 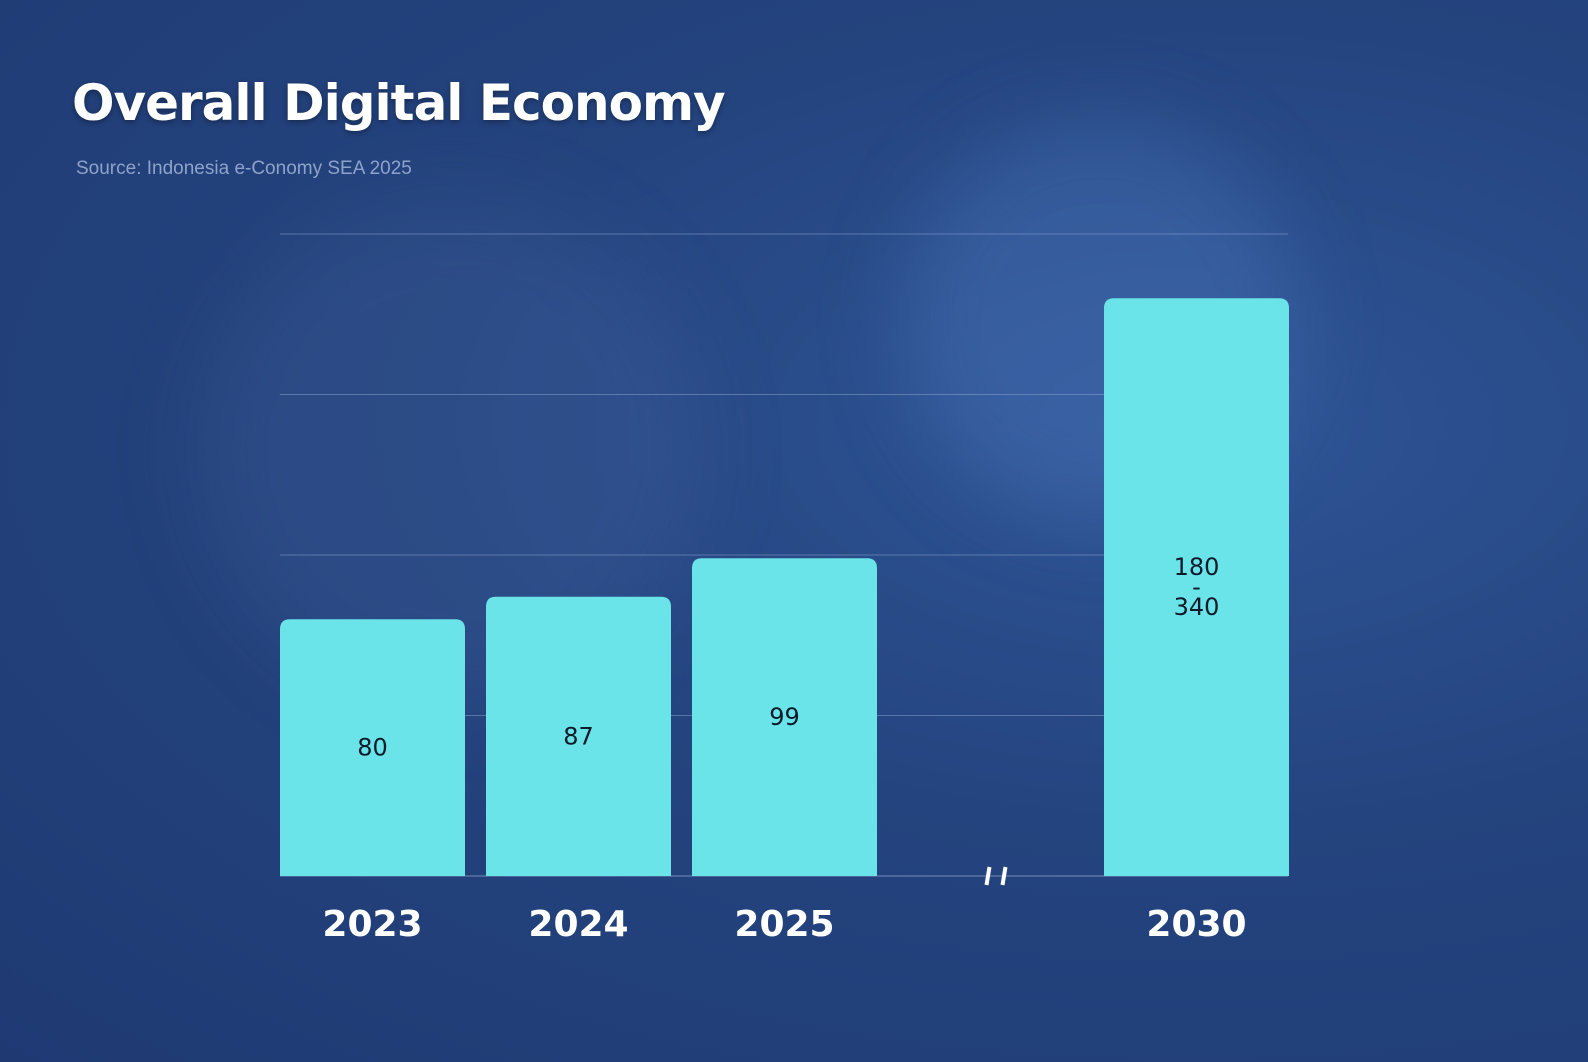 What do you see at coordinates (244, 168) in the screenshot?
I see `chart-source: Source: Indonesia e-Conomy SEA 2025` at bounding box center [244, 168].